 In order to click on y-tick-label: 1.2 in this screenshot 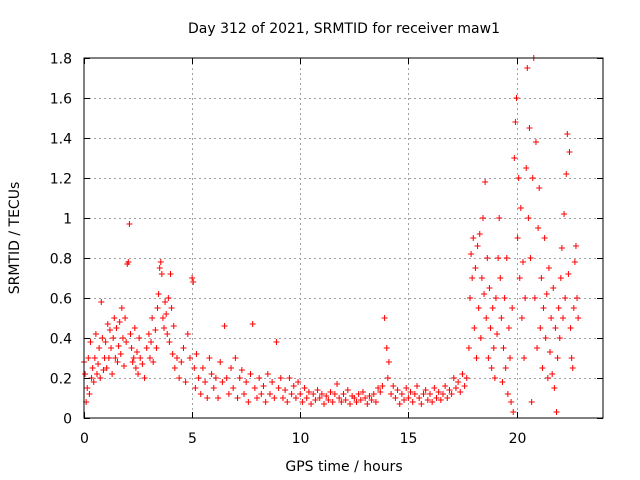, I will do `click(61, 180)`.